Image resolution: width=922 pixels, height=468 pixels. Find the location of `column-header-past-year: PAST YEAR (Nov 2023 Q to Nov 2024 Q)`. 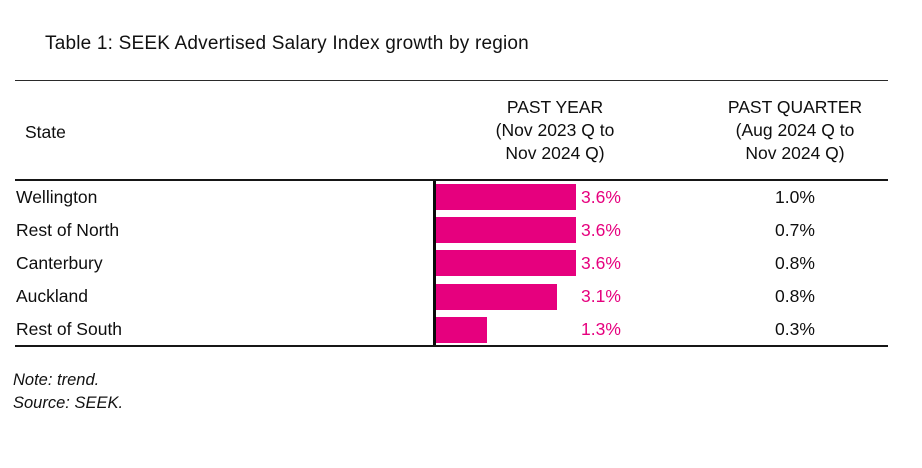

column-header-past-year: PAST YEAR (Nov 2023 Q to Nov 2024 Q) is located at coordinates (555, 130).